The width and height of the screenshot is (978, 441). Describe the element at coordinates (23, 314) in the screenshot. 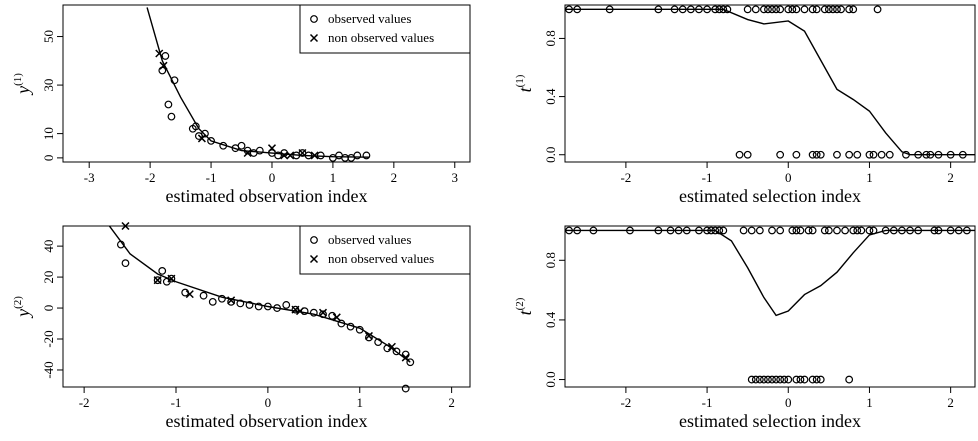

I see `y-axis-title-main: y` at that location.